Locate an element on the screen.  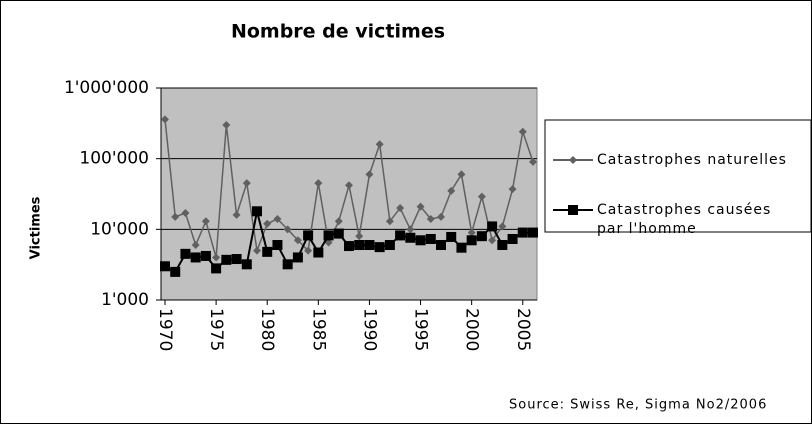
y-tick-label: 1'000'000 is located at coordinates (106, 88).